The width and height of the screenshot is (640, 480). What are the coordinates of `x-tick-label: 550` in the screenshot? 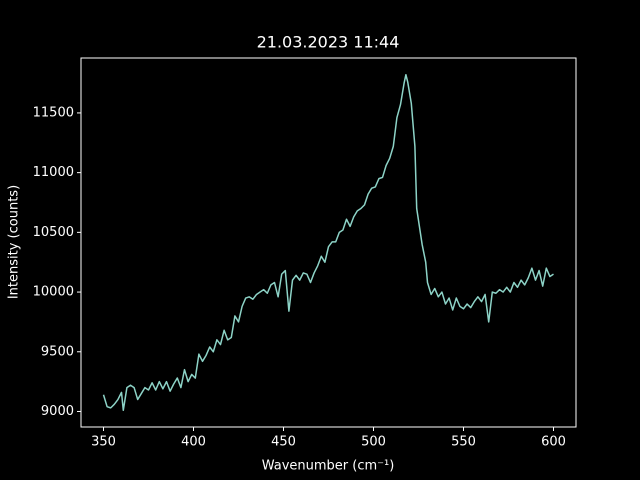 It's located at (463, 442).